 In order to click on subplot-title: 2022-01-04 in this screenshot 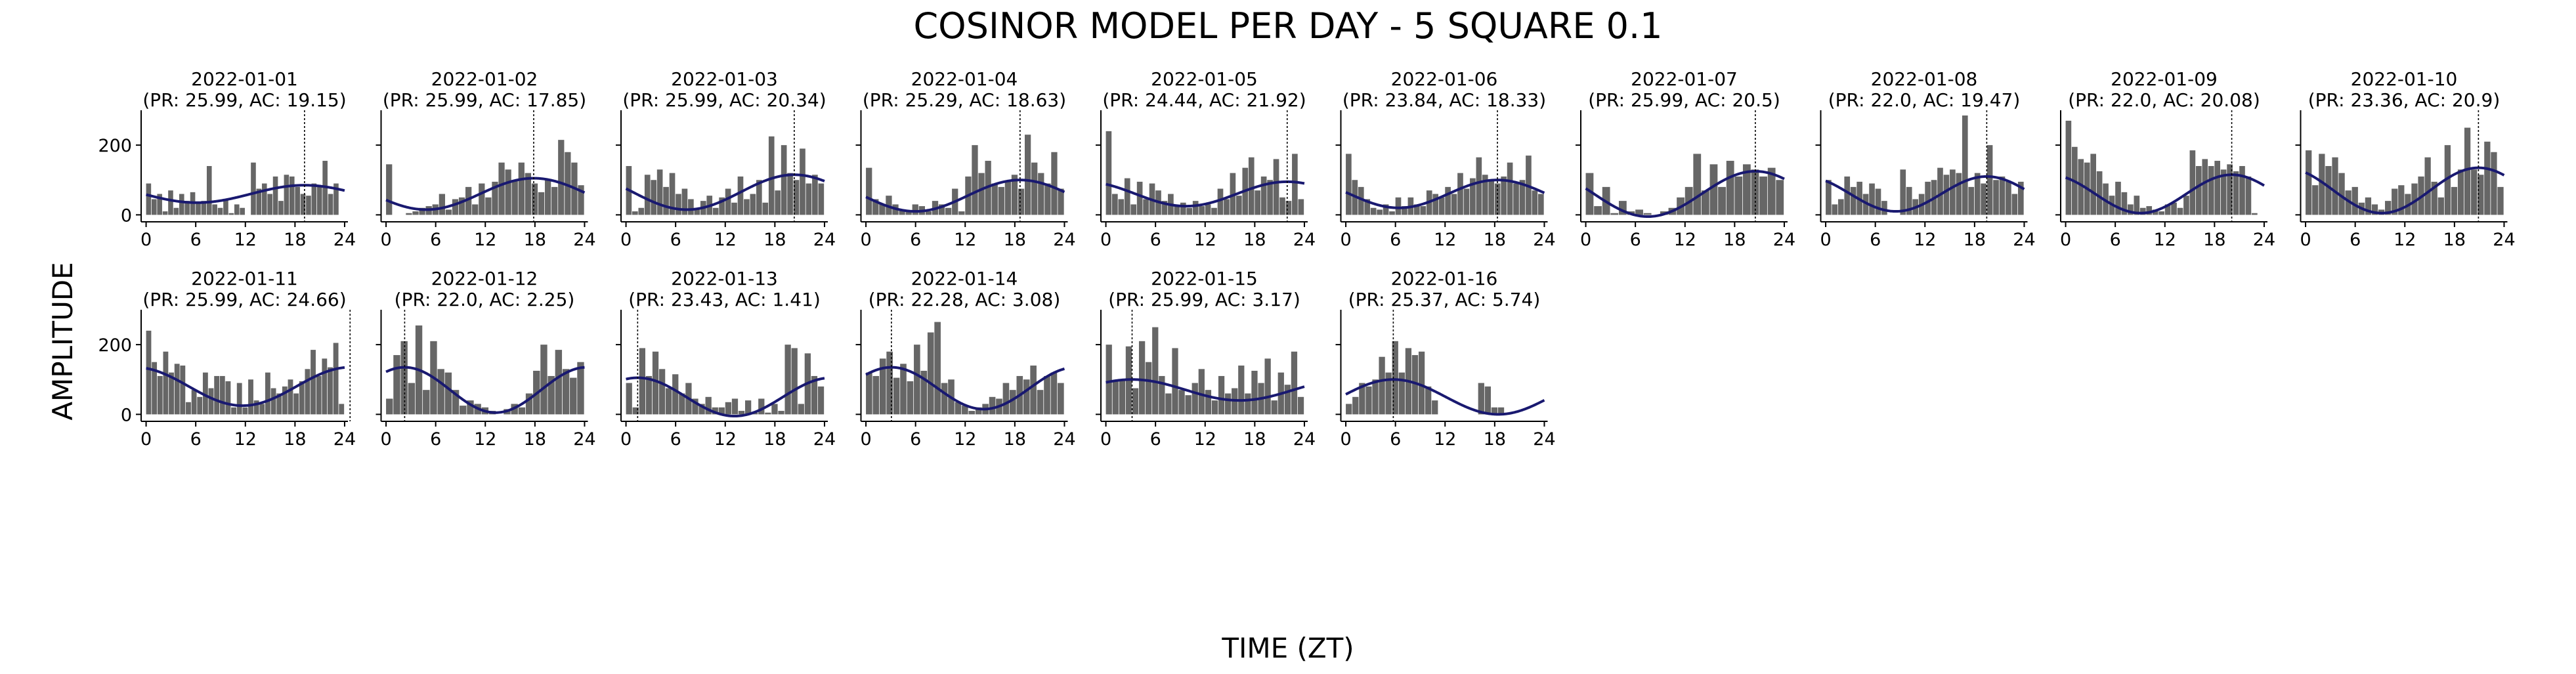, I will do `click(964, 79)`.